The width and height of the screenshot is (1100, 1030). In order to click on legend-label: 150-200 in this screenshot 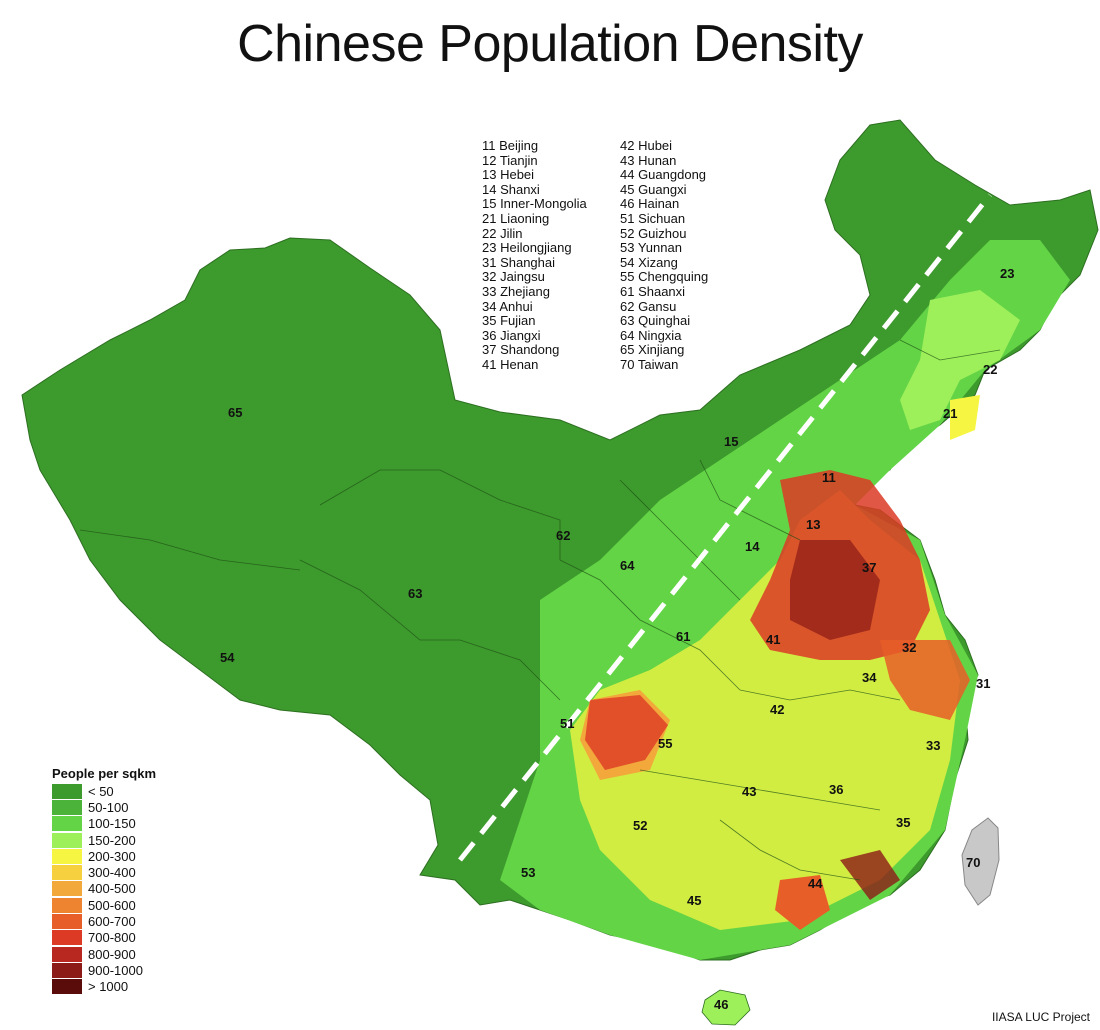, I will do `click(112, 840)`.